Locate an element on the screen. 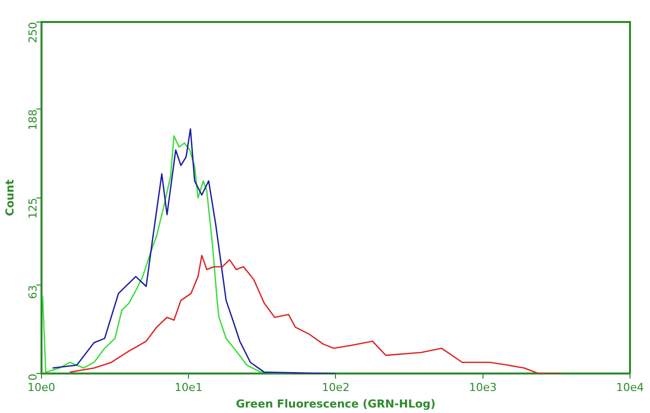 The height and width of the screenshot is (413, 650). y-axis-title: Count is located at coordinates (9, 198).